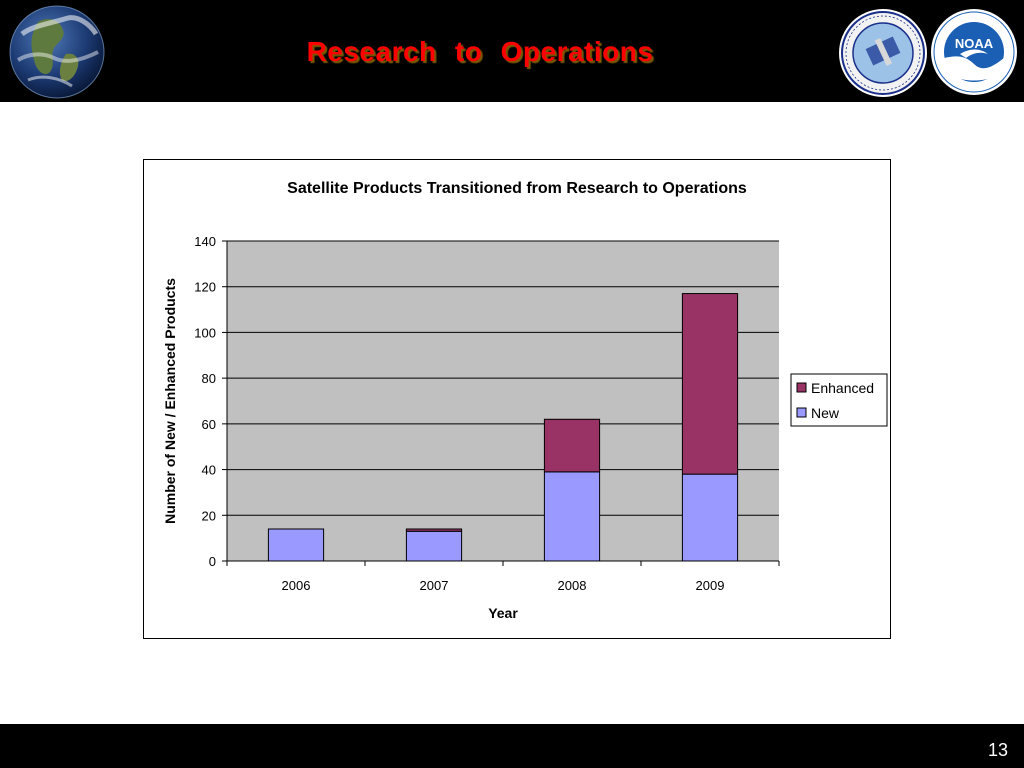 This screenshot has width=1024, height=768. What do you see at coordinates (974, 52) in the screenshot?
I see `noaa-logo: NOAA` at bounding box center [974, 52].